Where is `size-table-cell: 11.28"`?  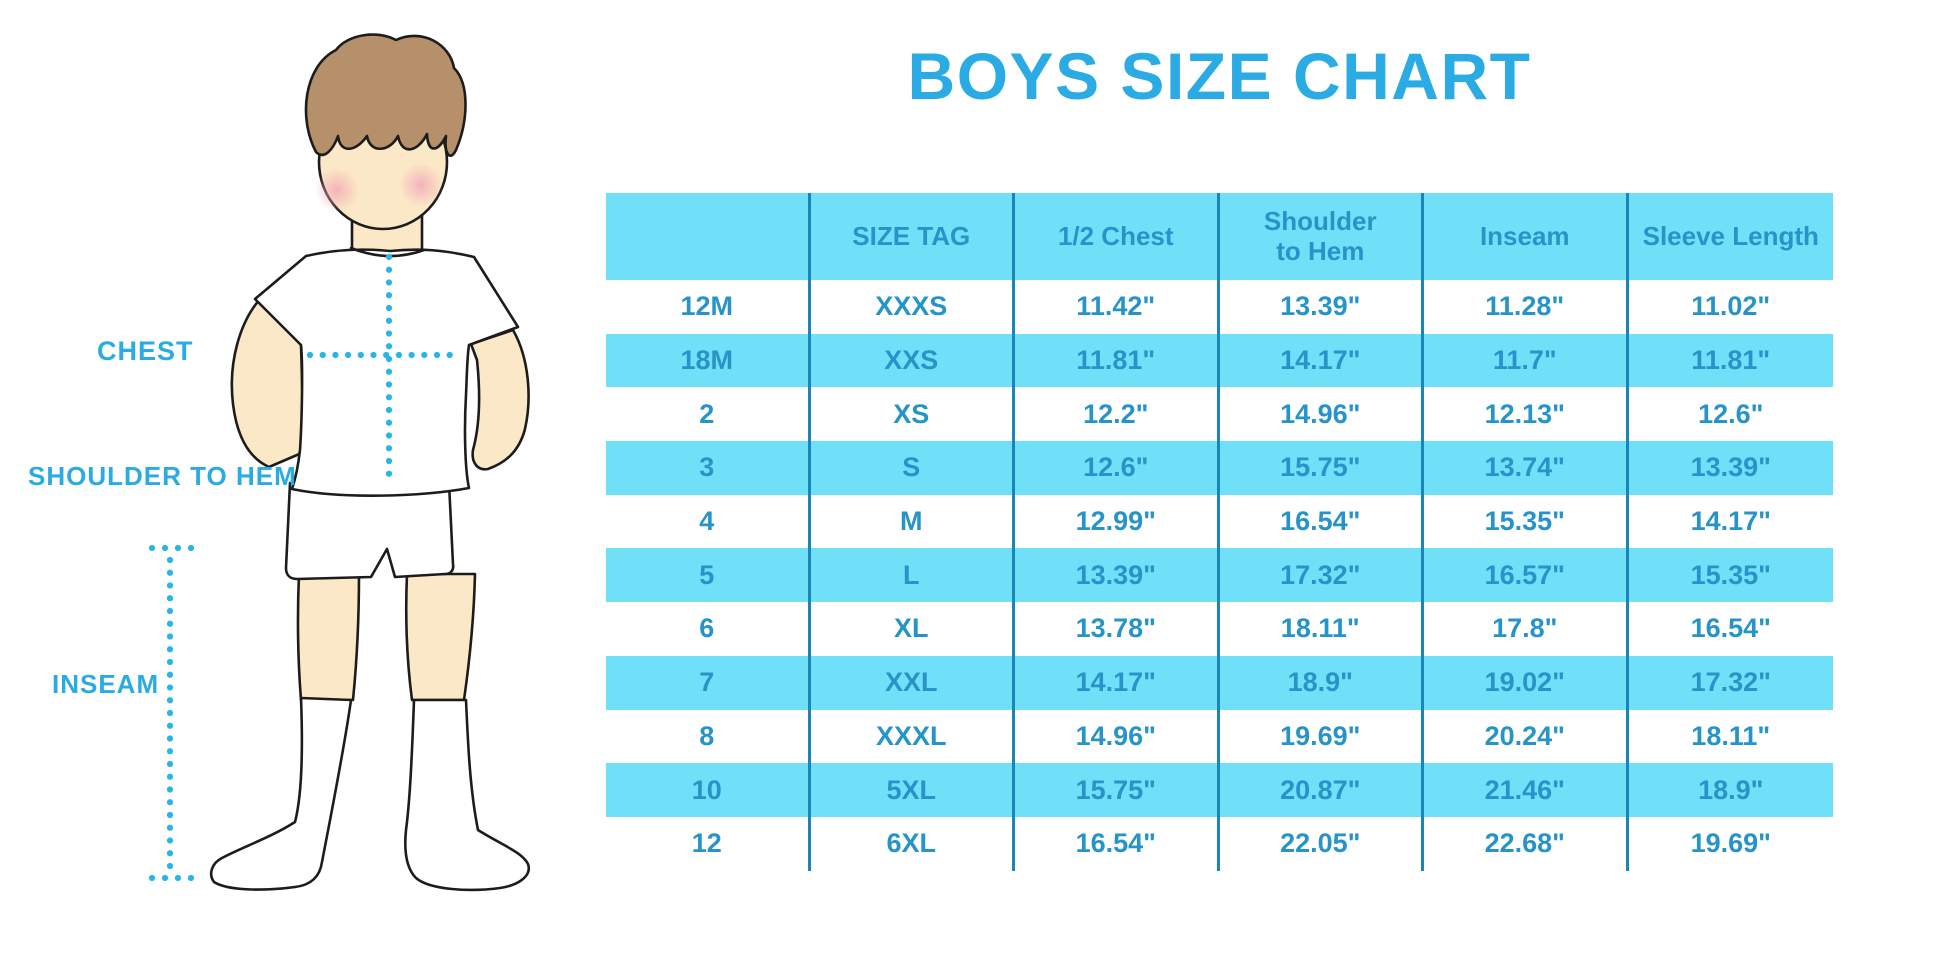 size-table-cell: 11.28" is located at coordinates (1526, 307).